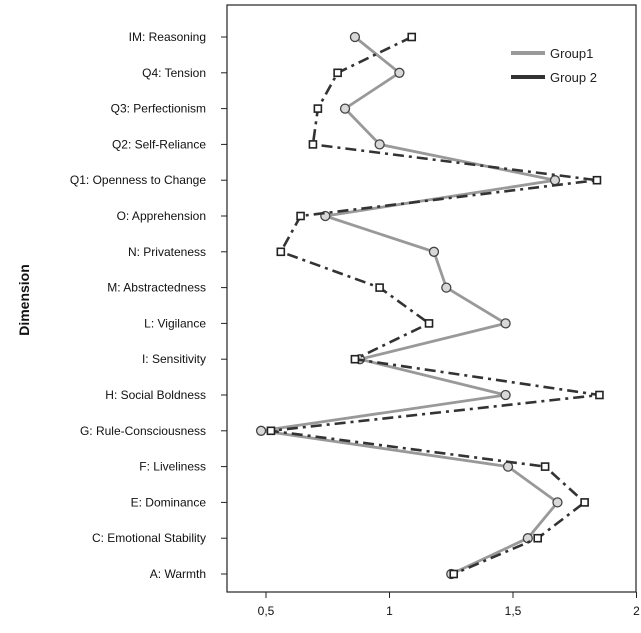 The height and width of the screenshot is (633, 641). What do you see at coordinates (167, 37) in the screenshot?
I see `y-tick-label: IM: Reasoning` at bounding box center [167, 37].